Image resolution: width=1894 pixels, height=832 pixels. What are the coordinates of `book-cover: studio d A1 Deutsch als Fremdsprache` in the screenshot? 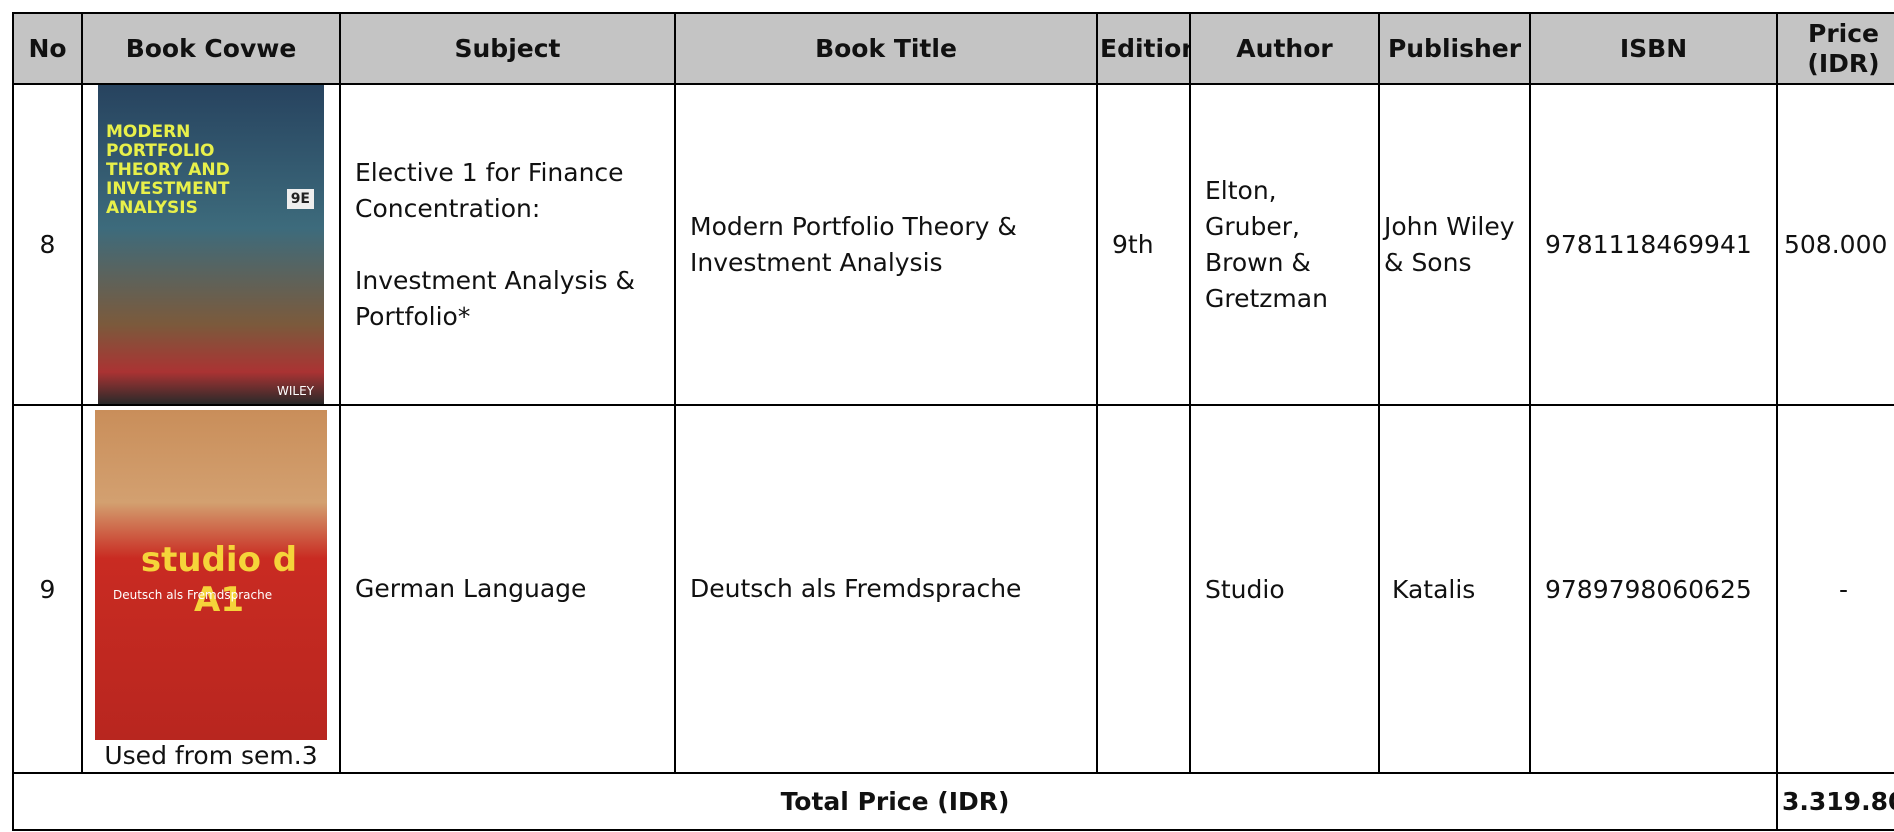 It's located at (211, 575).